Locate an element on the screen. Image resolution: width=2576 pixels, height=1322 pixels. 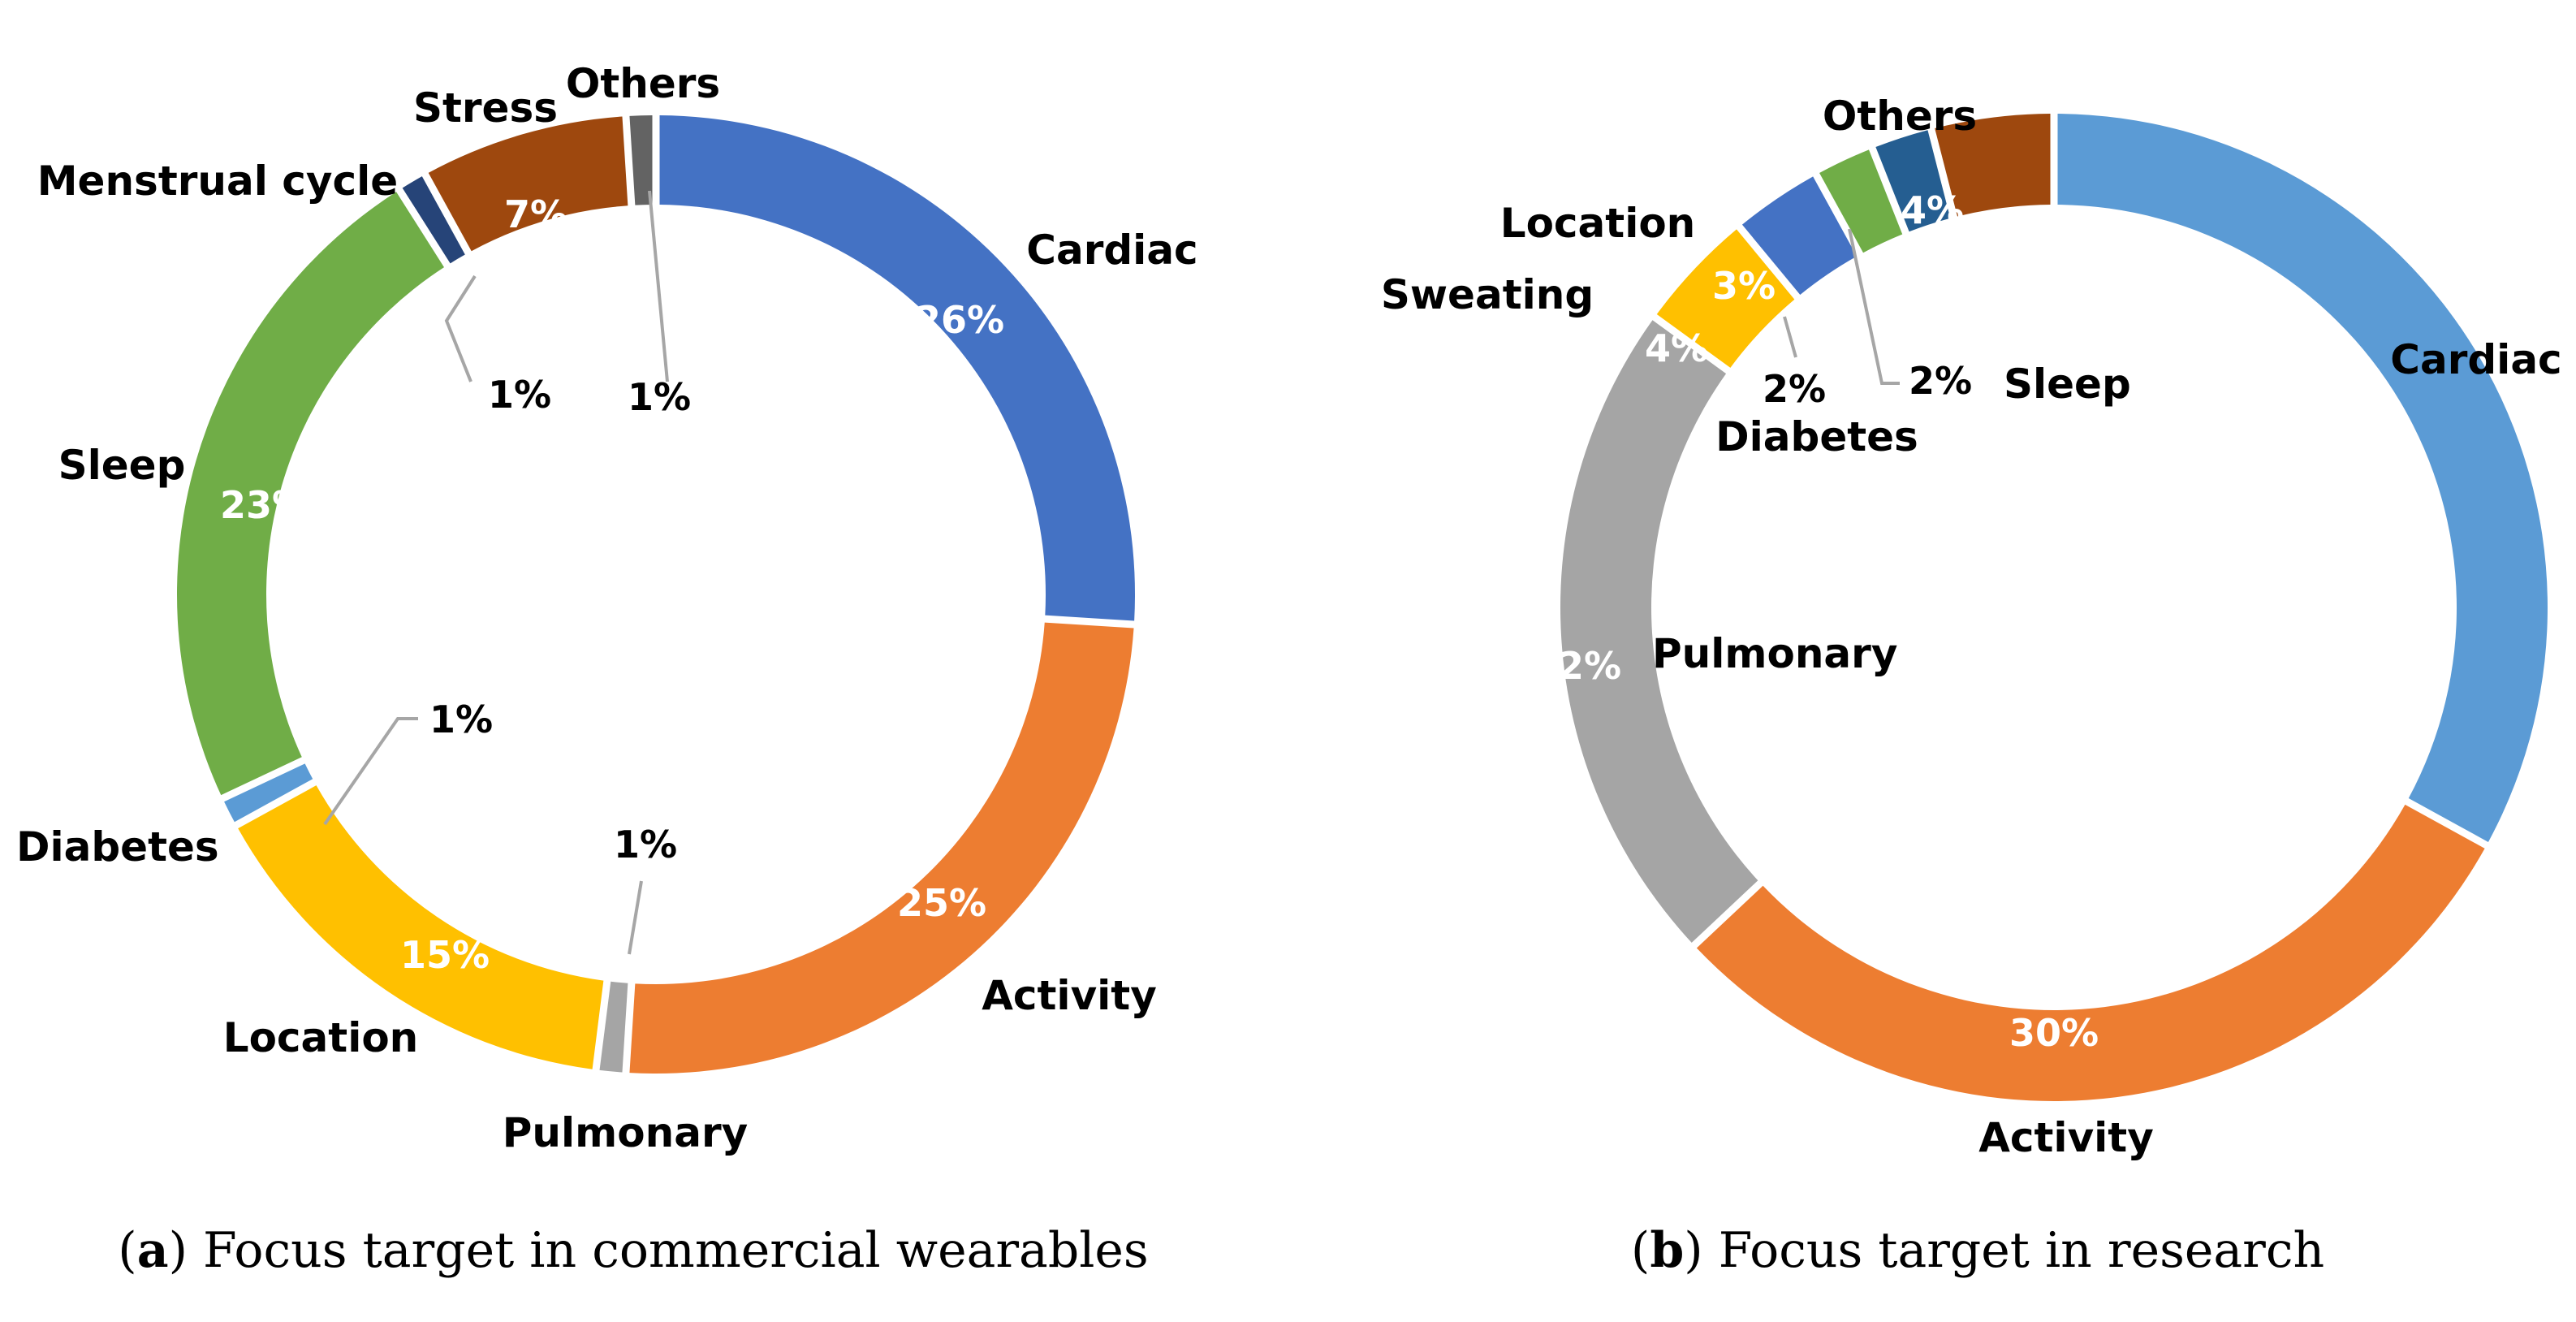
pct-a-stress: 7% is located at coordinates (535, 214).